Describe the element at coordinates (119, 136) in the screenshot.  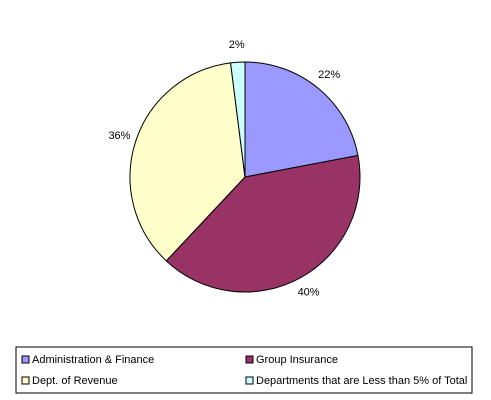
I see `data-label: 36%` at that location.